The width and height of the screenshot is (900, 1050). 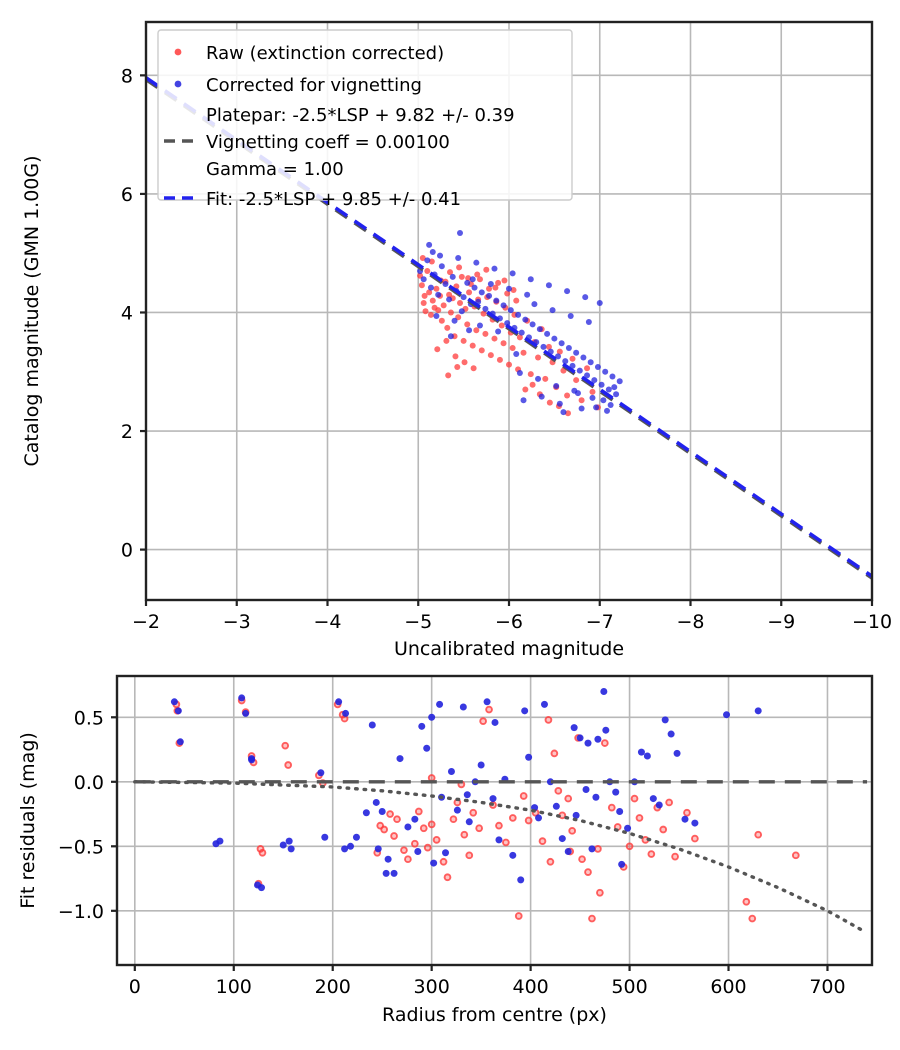 I want to click on legend-label: Fit: -2.5*LSP + 9.85 +/- 0.41, so click(x=333, y=199).